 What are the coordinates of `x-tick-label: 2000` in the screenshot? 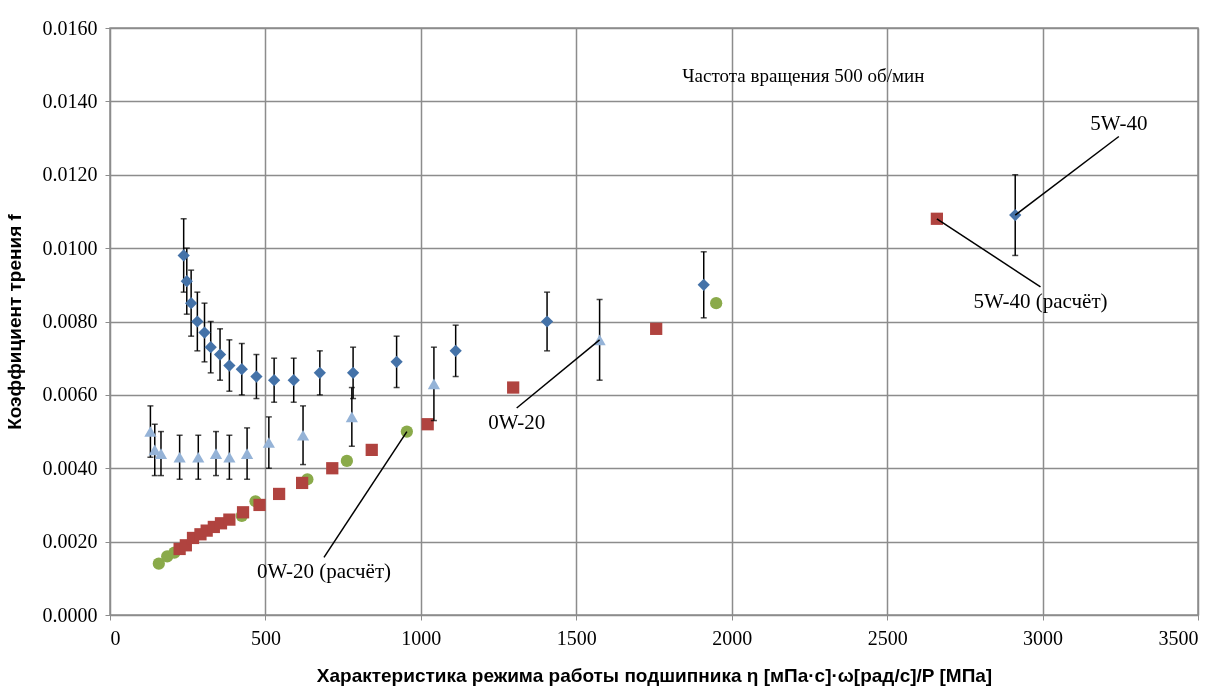 It's located at (732, 637).